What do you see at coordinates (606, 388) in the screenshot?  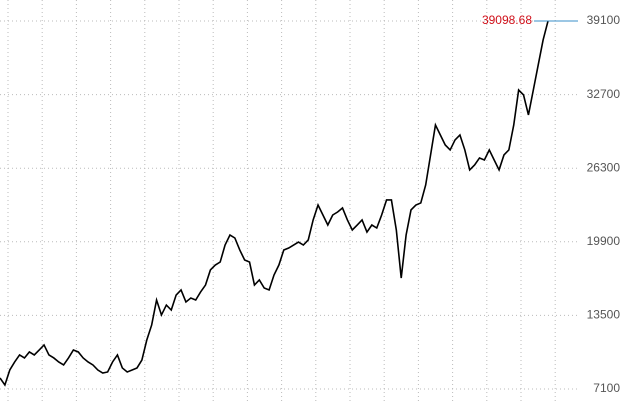 I see `y-tick-label: 7100` at bounding box center [606, 388].